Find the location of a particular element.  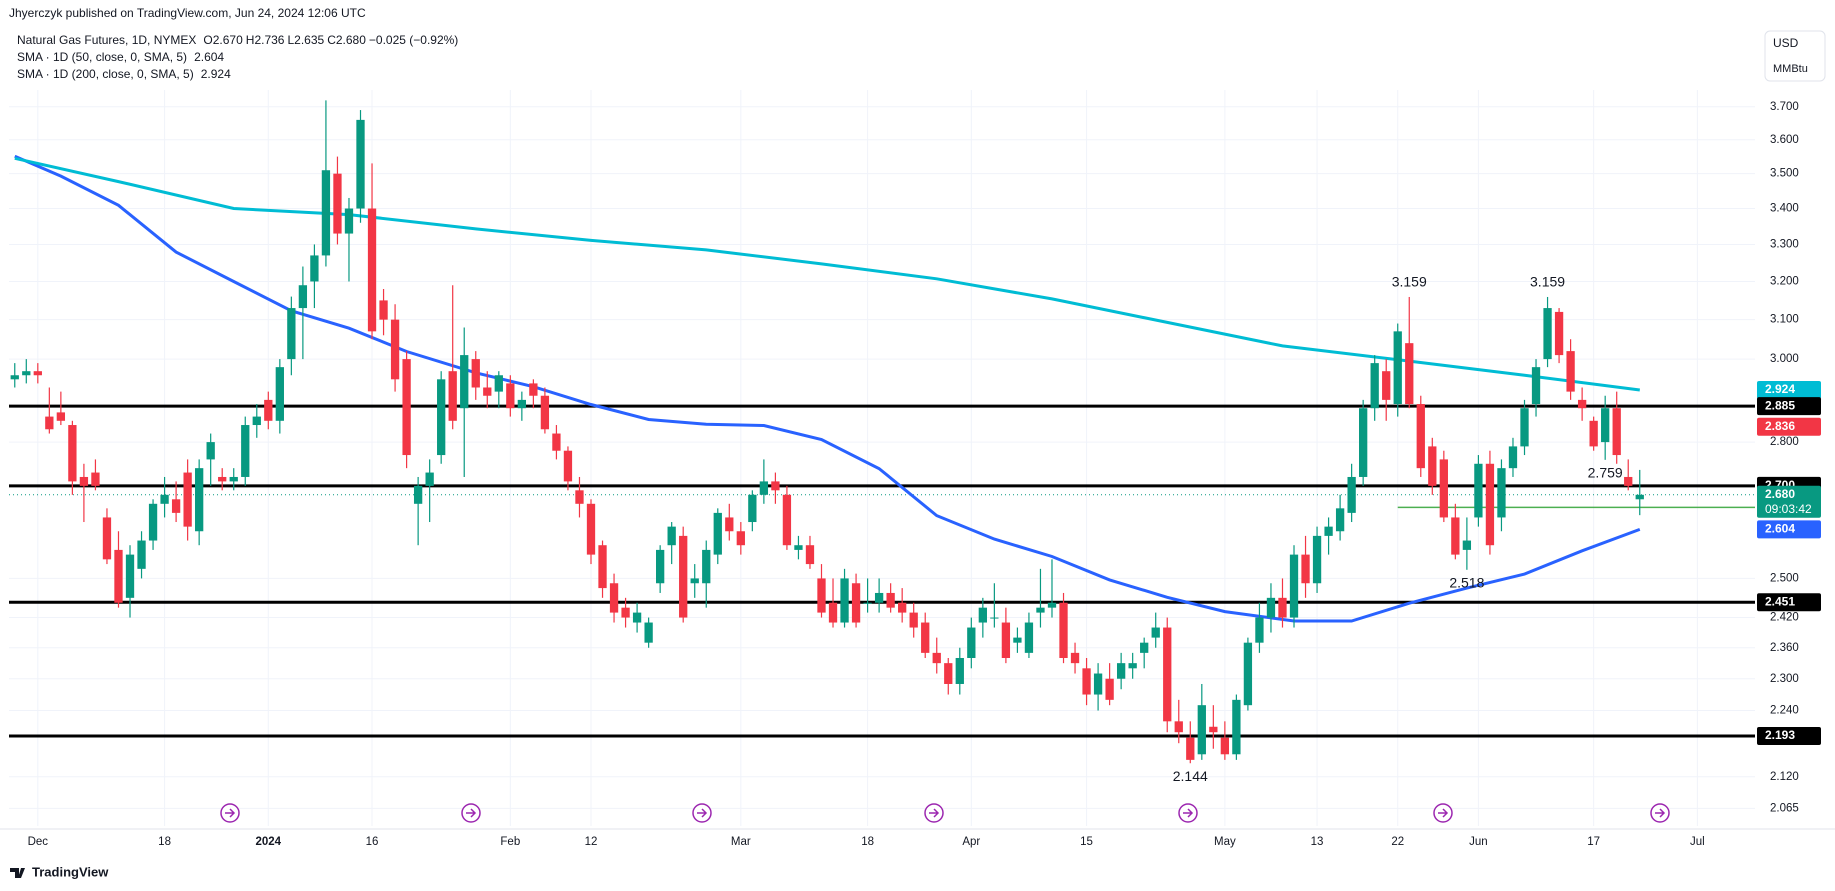

x-tick-label: Jun is located at coordinates (1478, 842).